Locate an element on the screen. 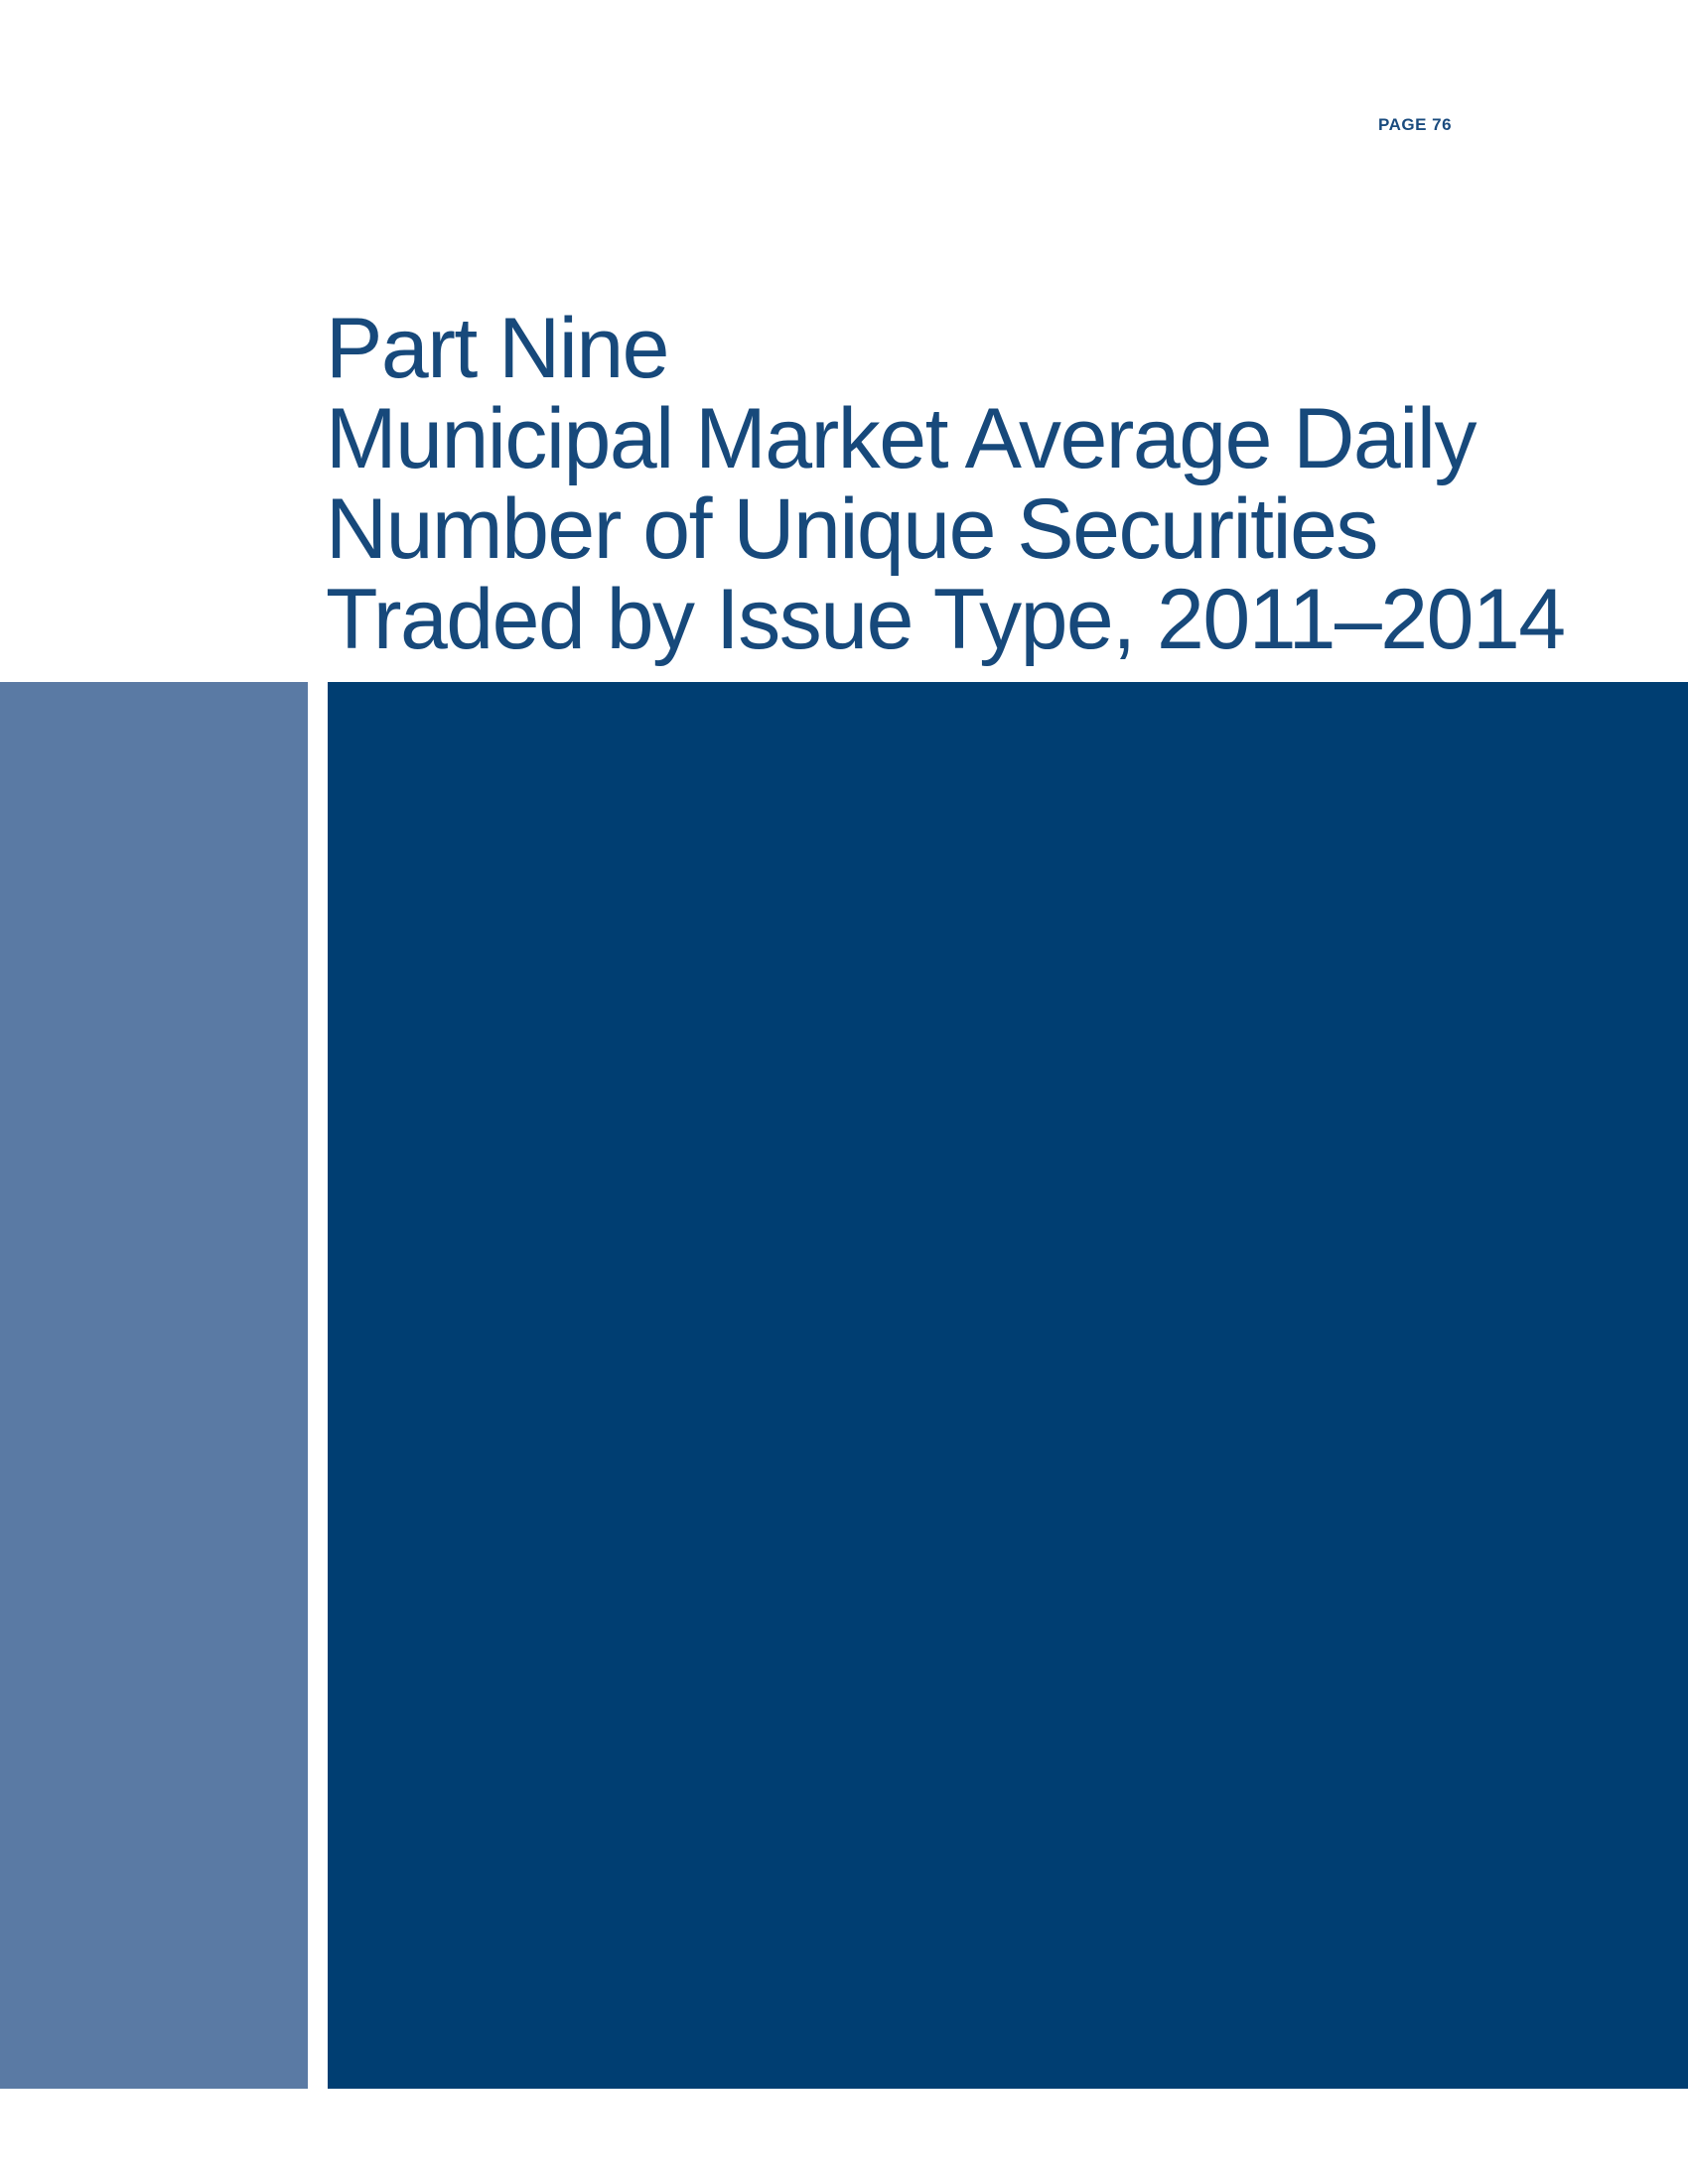  title-line-3: Number of Unique Securities is located at coordinates (852, 529).